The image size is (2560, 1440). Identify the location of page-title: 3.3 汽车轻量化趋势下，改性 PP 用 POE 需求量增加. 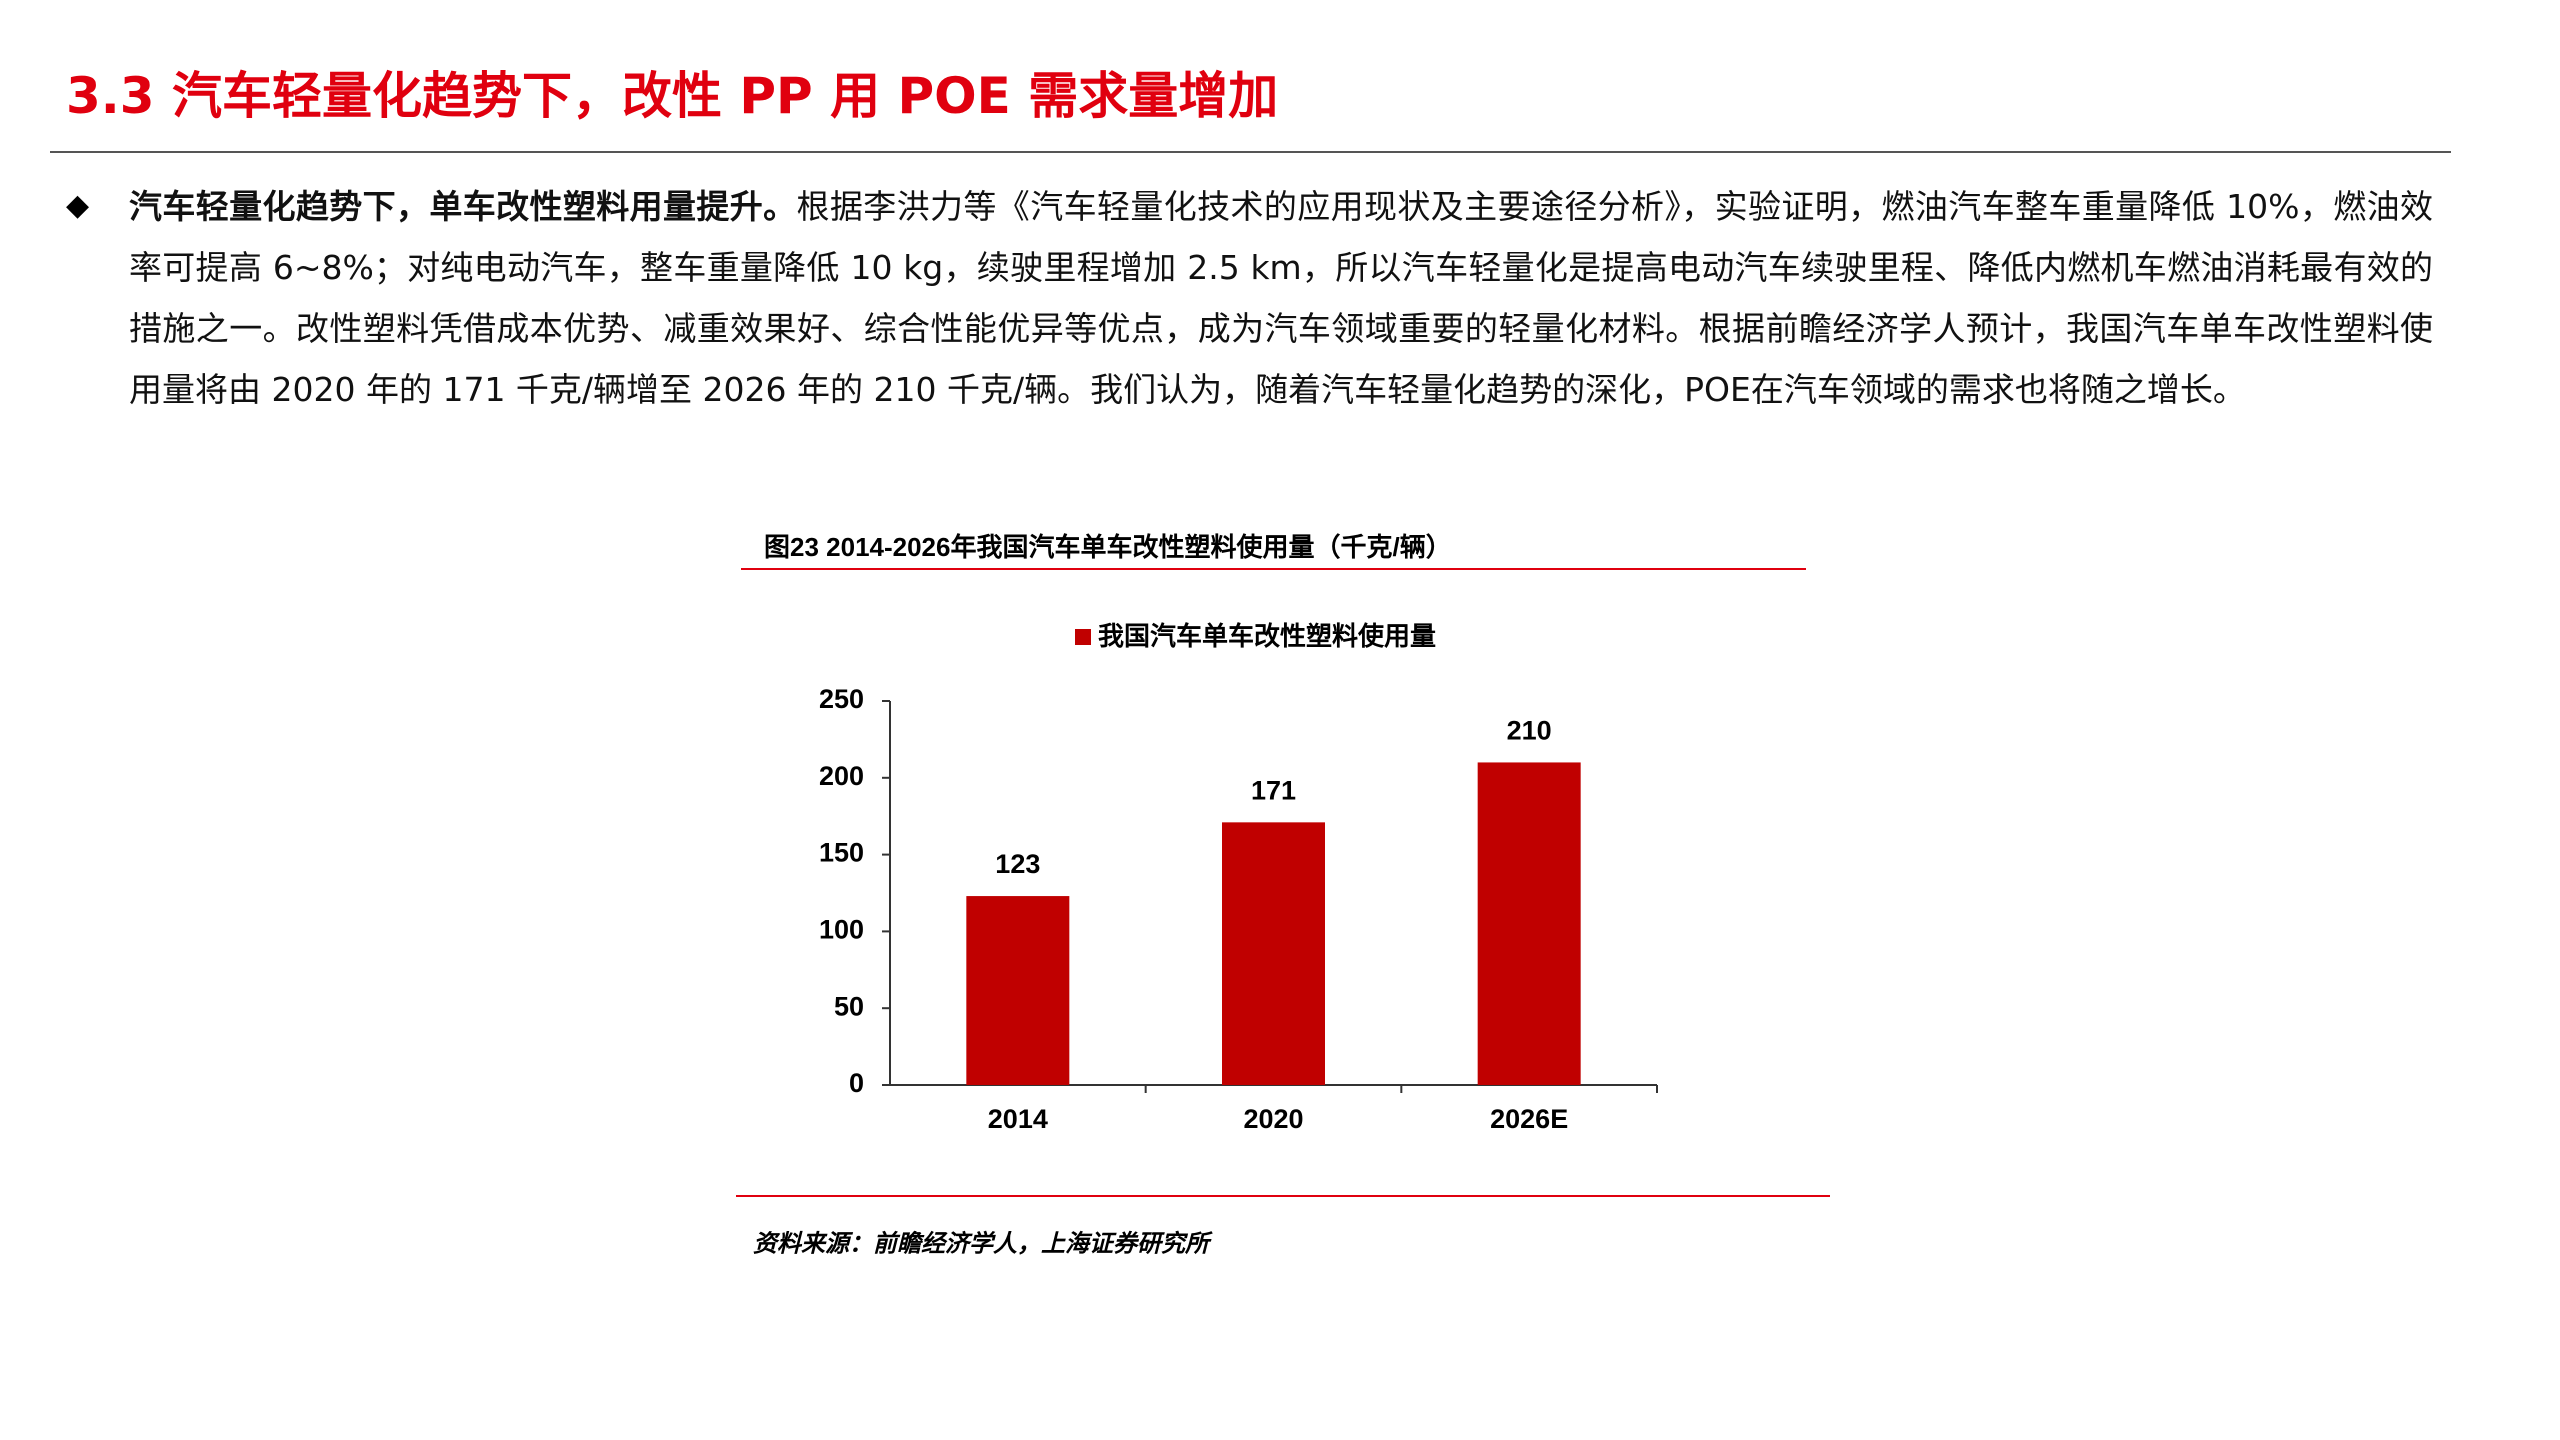
(672, 96).